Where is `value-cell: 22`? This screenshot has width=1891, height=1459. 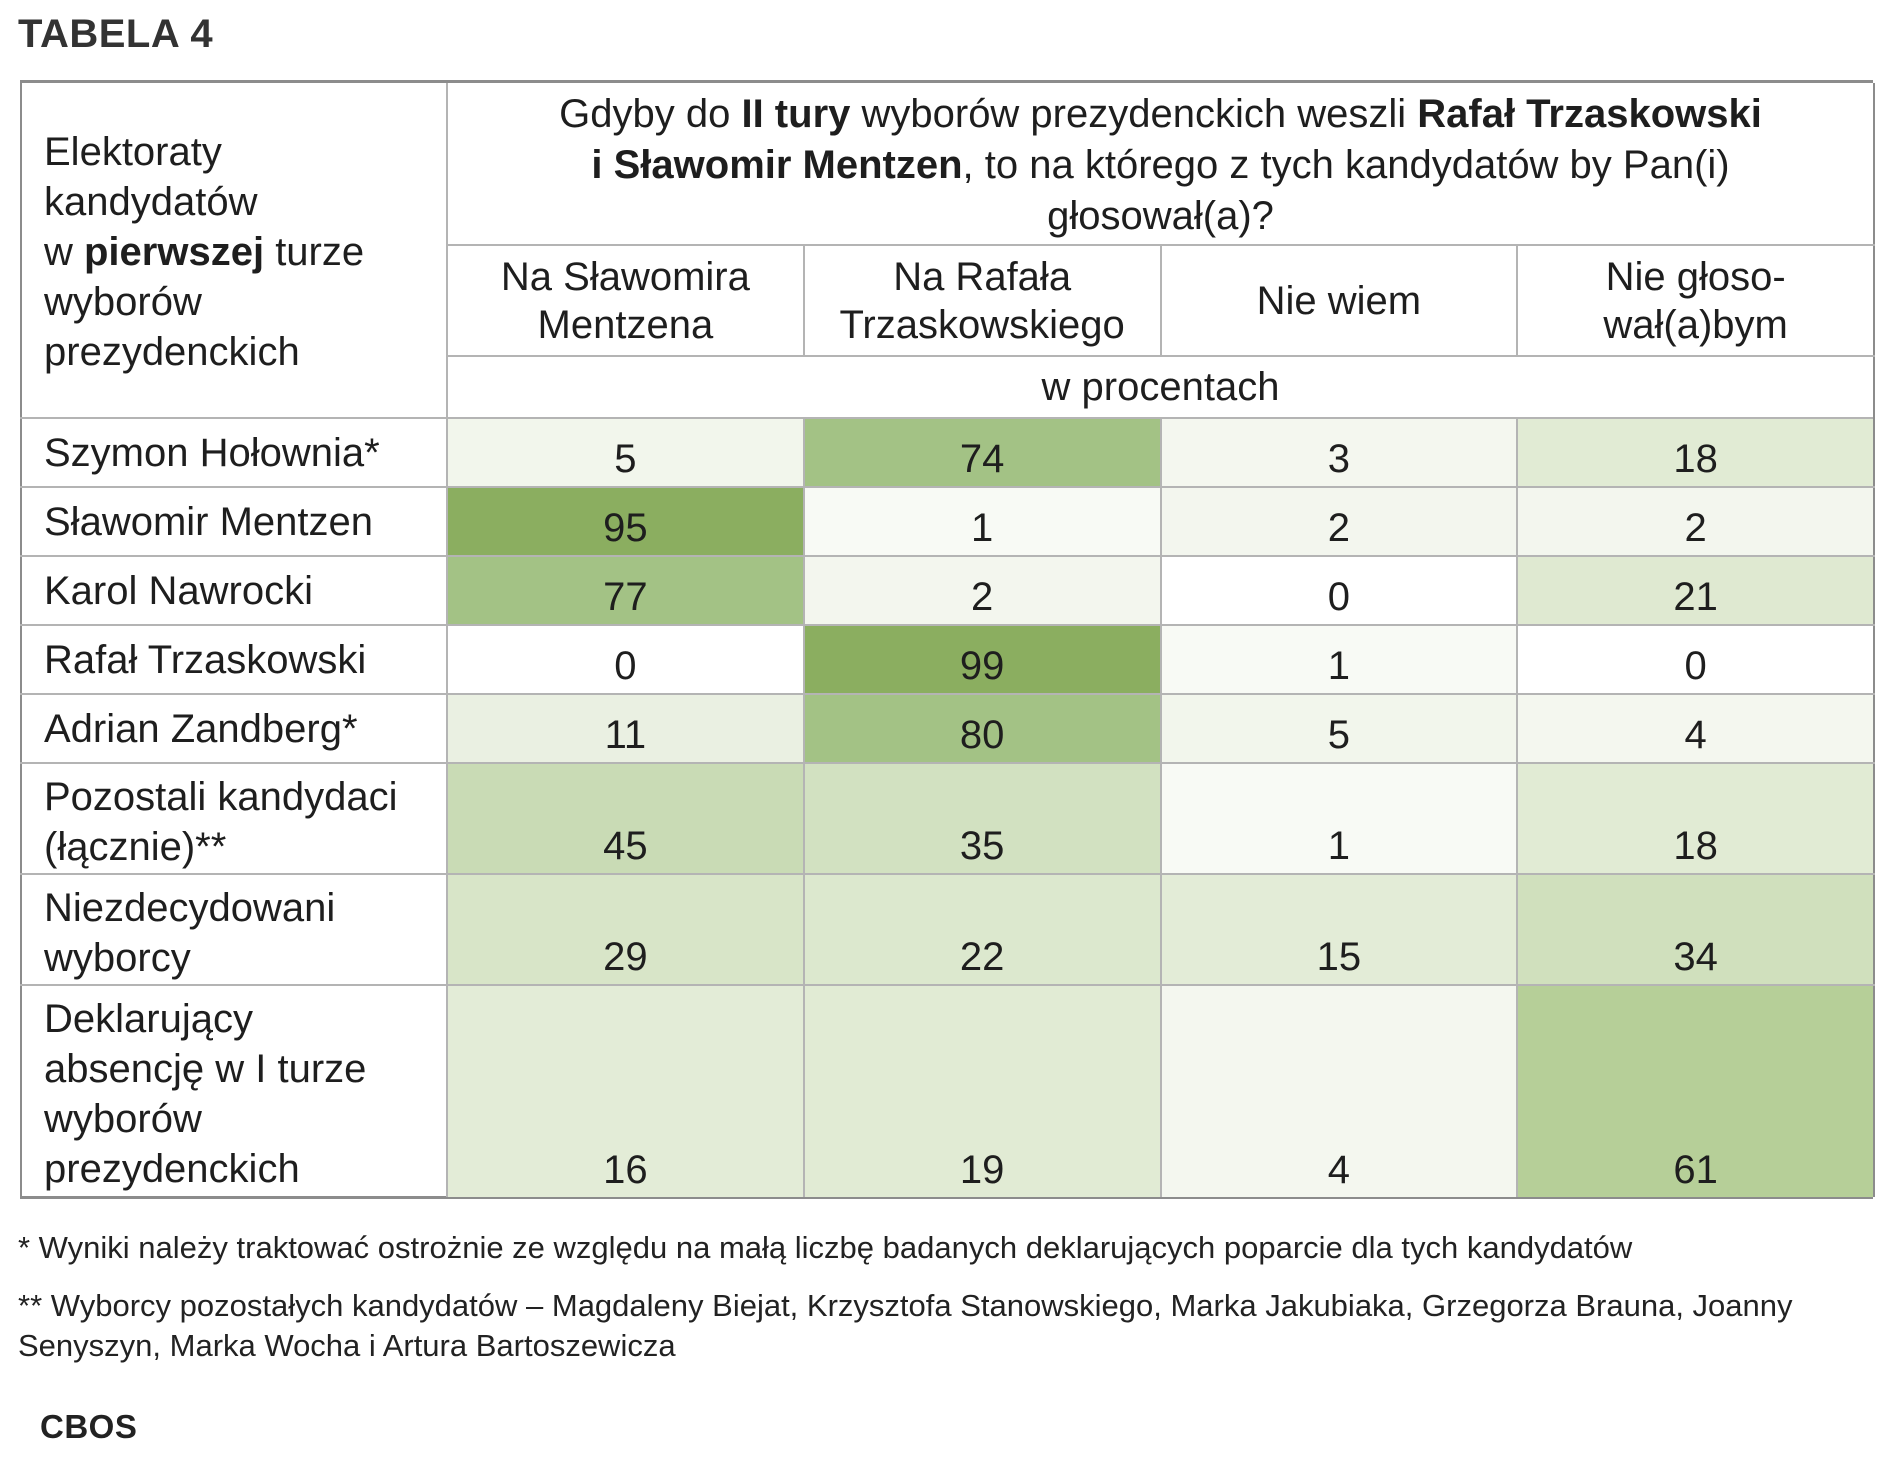
value-cell: 22 is located at coordinates (982, 929).